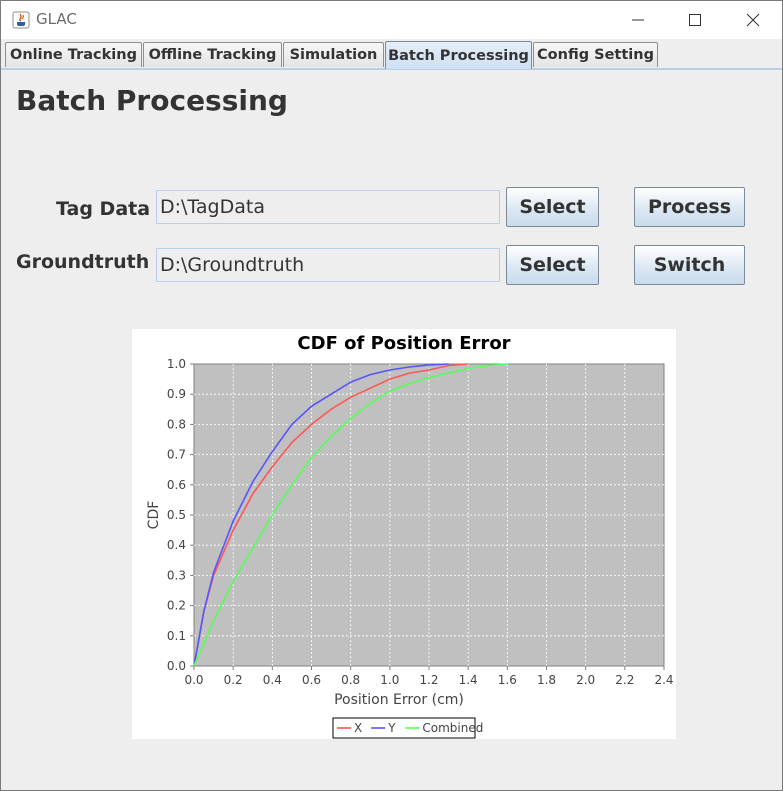 The width and height of the screenshot is (783, 791). What do you see at coordinates (176, 424) in the screenshot?
I see `y-tick-label: 0.8` at bounding box center [176, 424].